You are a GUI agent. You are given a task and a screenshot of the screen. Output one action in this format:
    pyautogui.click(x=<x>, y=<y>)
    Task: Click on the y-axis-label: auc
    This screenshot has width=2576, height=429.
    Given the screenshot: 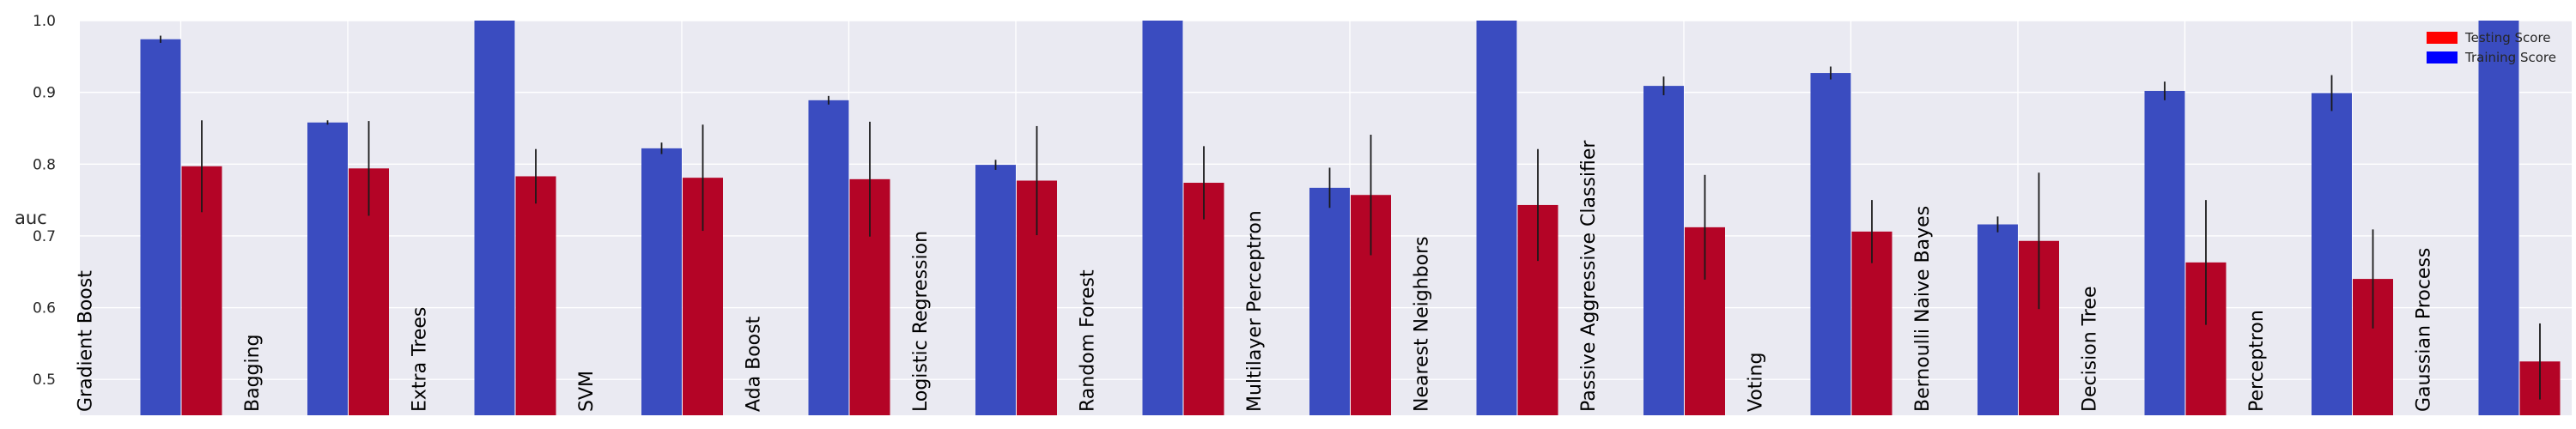 What is the action you would take?
    pyautogui.click(x=31, y=218)
    